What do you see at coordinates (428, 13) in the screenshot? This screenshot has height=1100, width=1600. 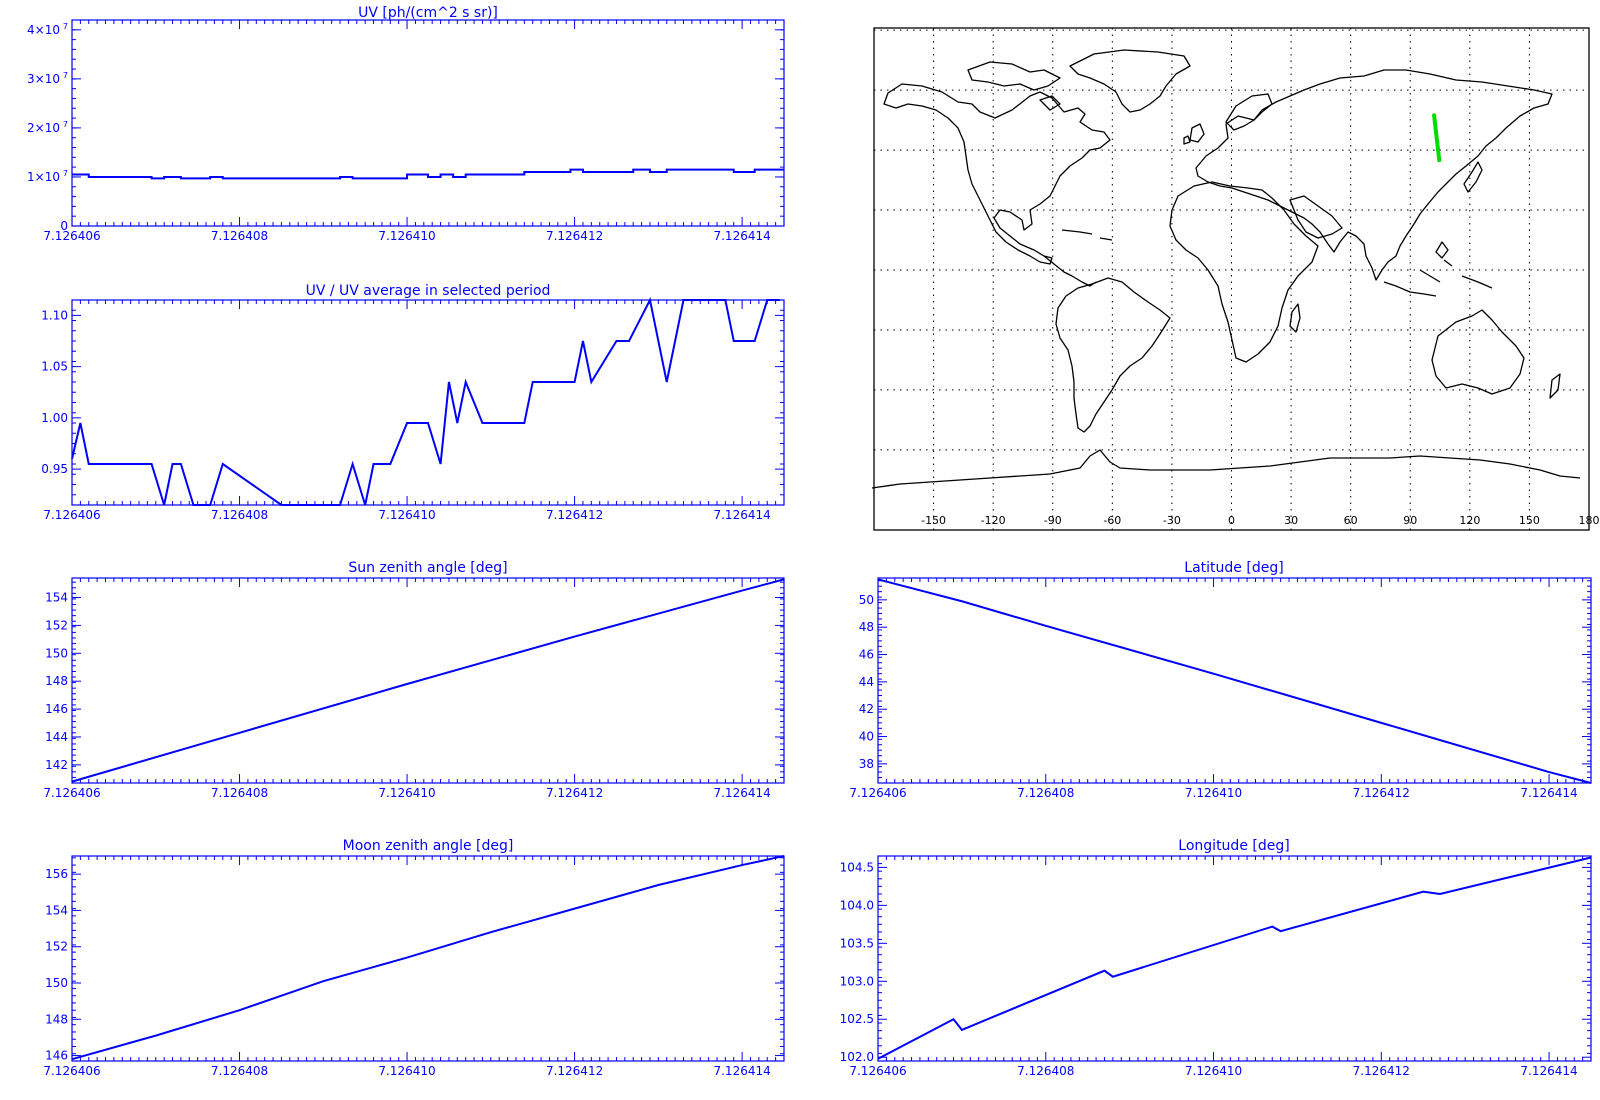 I see `plot-title: UV [ph/(cm^2 s sr)]` at bounding box center [428, 13].